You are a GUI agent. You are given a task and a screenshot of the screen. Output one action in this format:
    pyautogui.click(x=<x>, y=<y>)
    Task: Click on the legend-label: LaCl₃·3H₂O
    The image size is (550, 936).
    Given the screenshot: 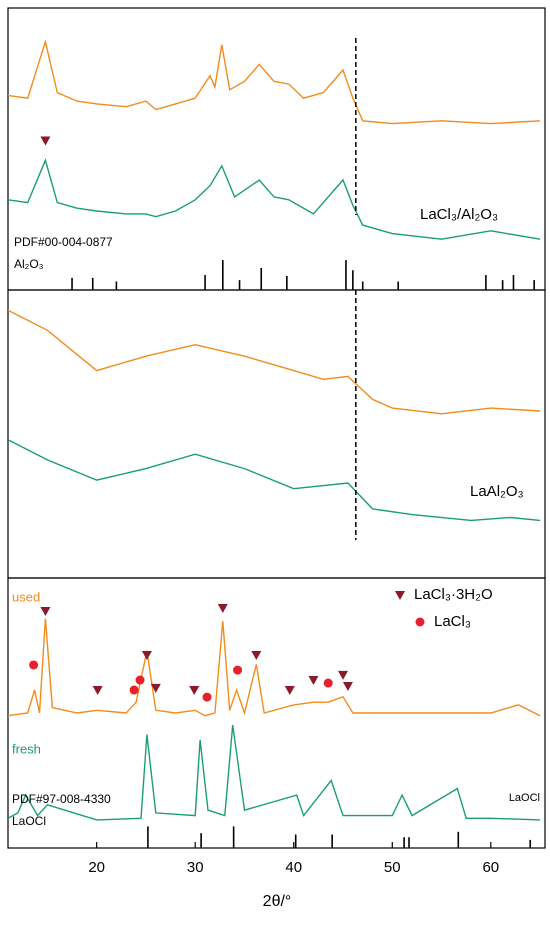 What is the action you would take?
    pyautogui.click(x=453, y=594)
    